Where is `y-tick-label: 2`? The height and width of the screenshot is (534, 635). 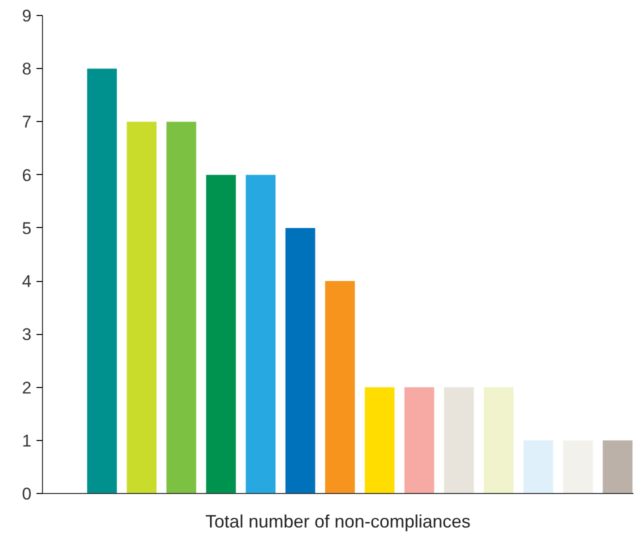 y-tick-label: 2 is located at coordinates (27, 388).